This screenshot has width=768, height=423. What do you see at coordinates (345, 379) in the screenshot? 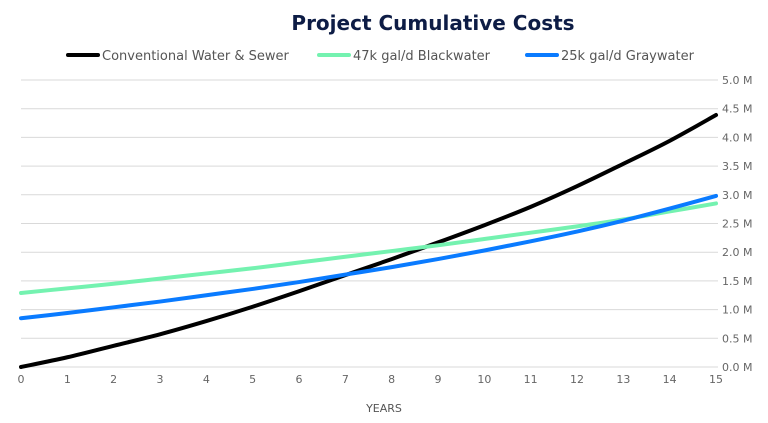
I see `x-tick-label: 7` at bounding box center [345, 379].